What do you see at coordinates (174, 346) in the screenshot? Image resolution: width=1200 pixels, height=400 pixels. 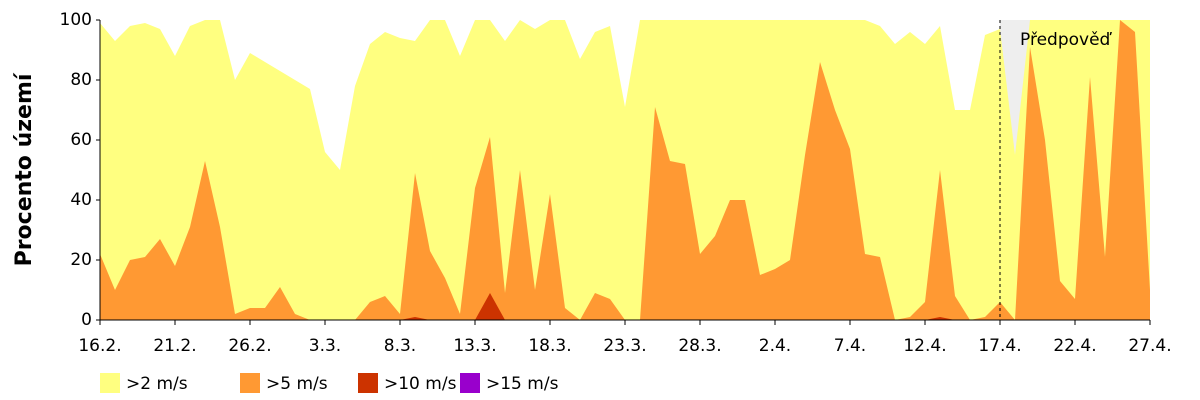 I see `x-tick-label: 21.2.` at bounding box center [174, 346].